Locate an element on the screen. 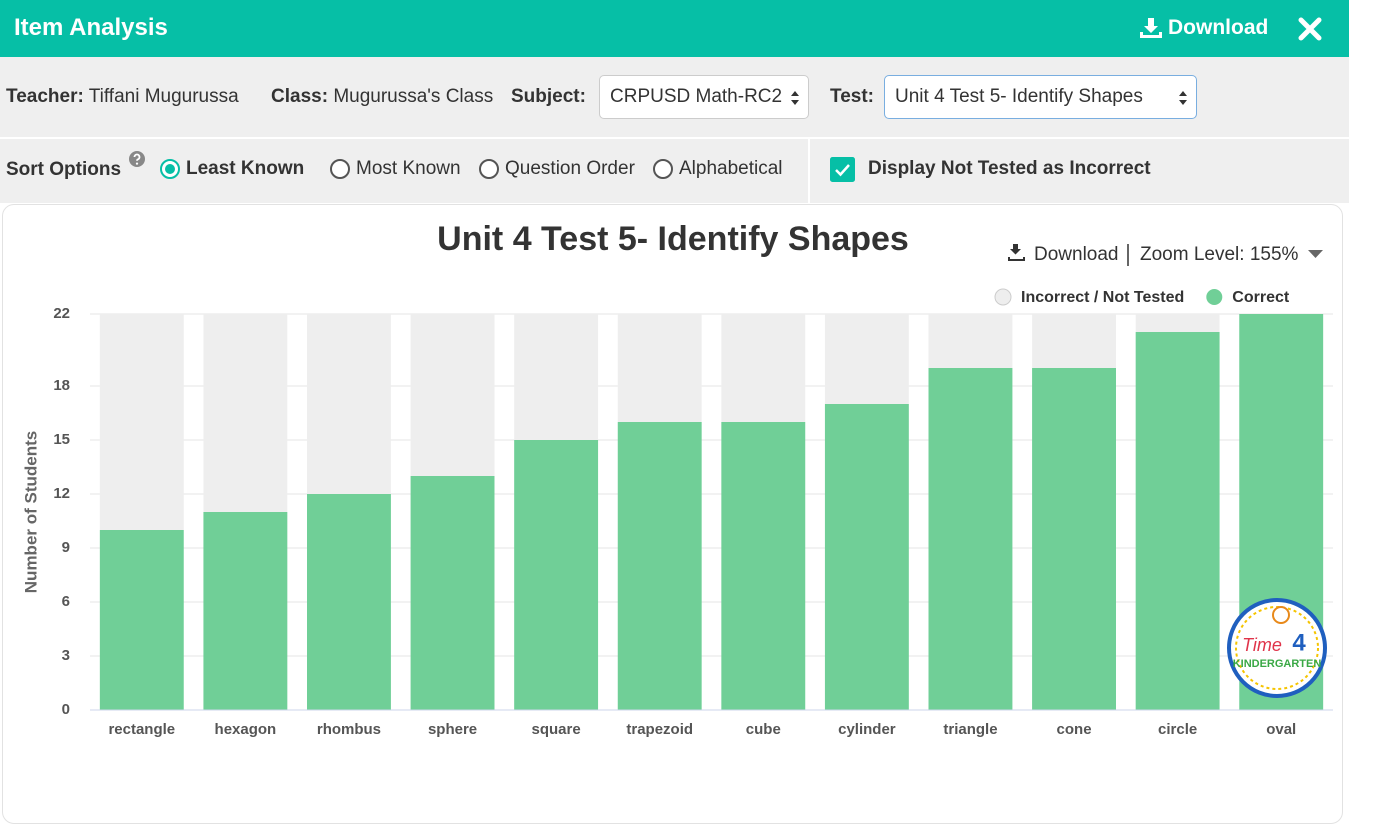 Image resolution: width=1379 pixels, height=824 pixels. header-title: Item Analysis is located at coordinates (91, 27).